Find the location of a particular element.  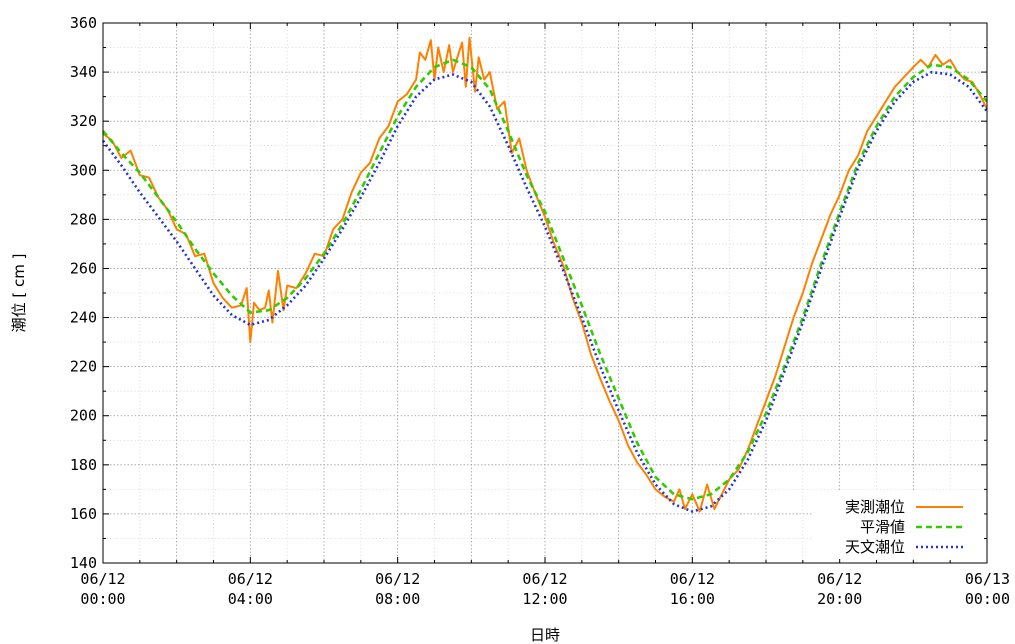

legend-label: 天文潮位 is located at coordinates (875, 547).